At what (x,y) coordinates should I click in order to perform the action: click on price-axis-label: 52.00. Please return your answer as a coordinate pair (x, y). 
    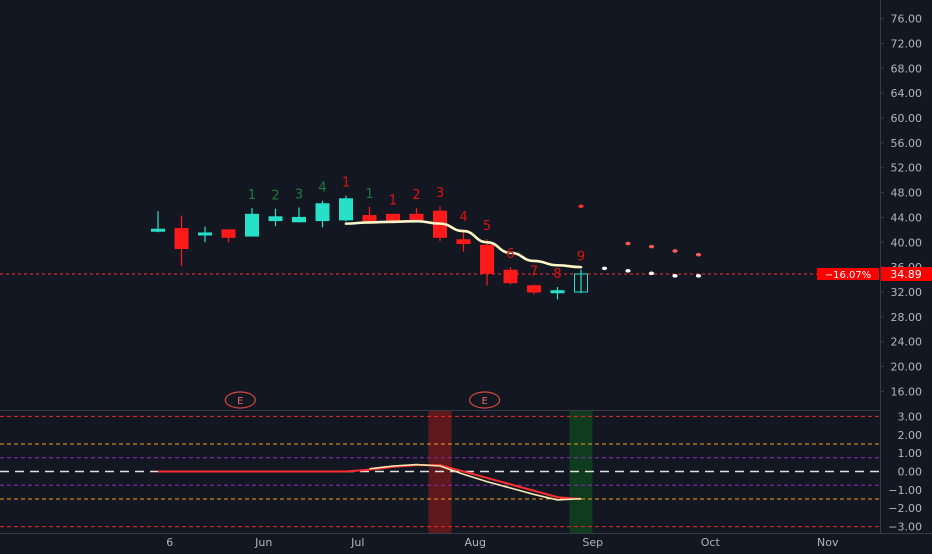
    Looking at the image, I should click on (907, 168).